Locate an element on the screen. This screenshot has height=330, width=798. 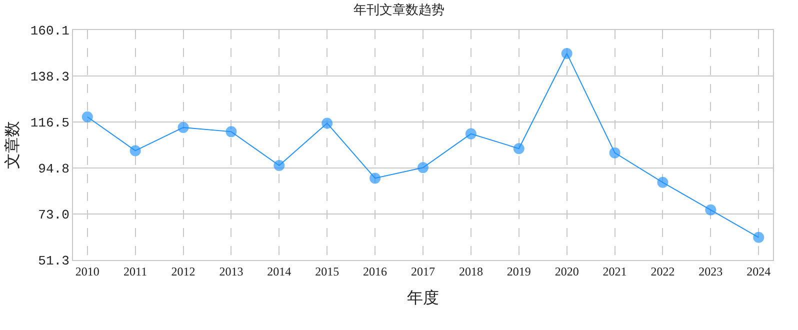
x-tick-label: 2015 is located at coordinates (327, 271).